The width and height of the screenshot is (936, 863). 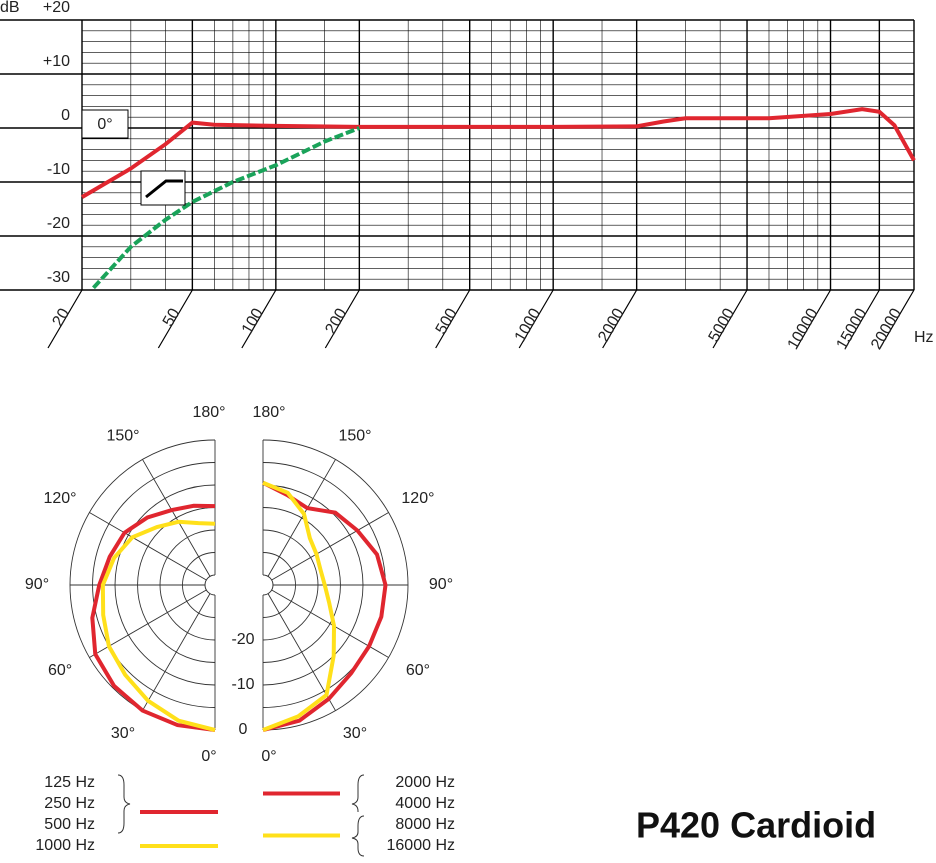 I want to click on annotation: 0°, so click(x=104, y=124).